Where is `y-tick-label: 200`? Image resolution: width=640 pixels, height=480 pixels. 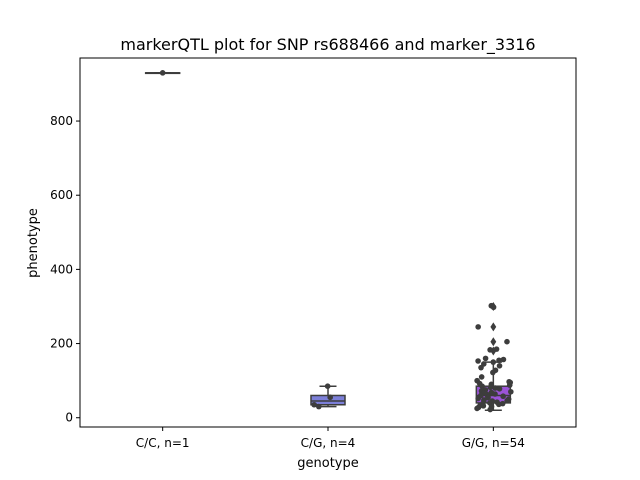 y-tick-label: 200 is located at coordinates (61, 344).